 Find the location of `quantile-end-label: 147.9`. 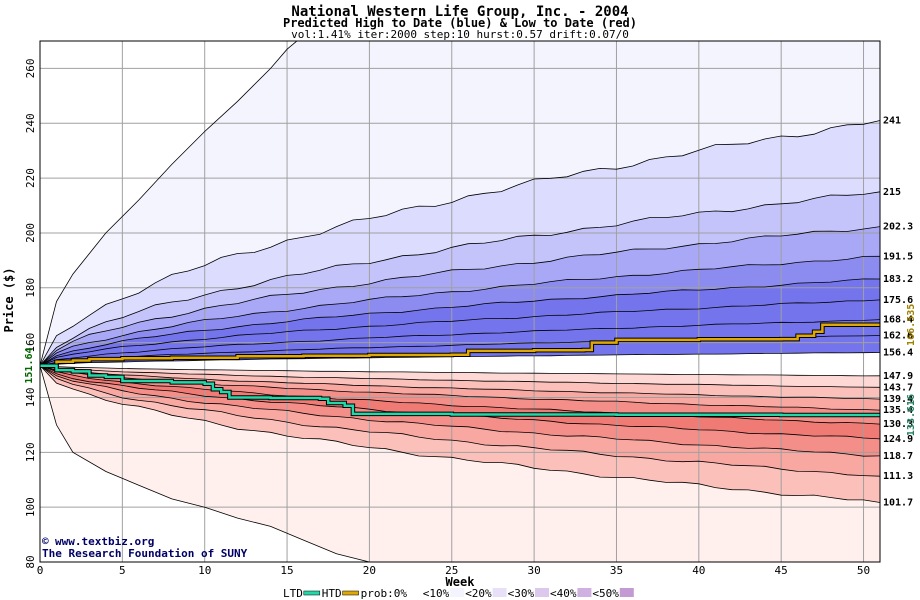

quantile-end-label: 147.9 is located at coordinates (898, 376).